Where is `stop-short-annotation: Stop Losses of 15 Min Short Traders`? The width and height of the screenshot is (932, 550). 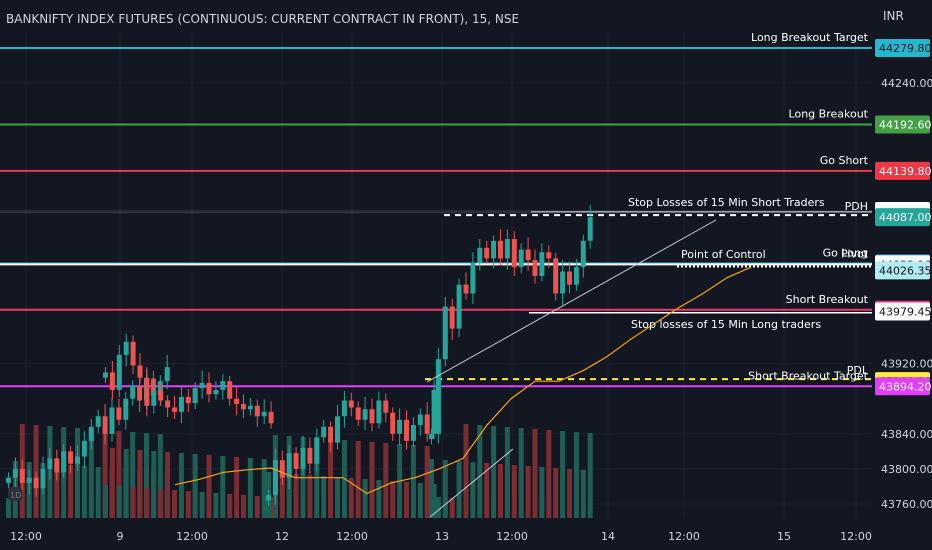 stop-short-annotation: Stop Losses of 15 Min Short Traders is located at coordinates (726, 202).